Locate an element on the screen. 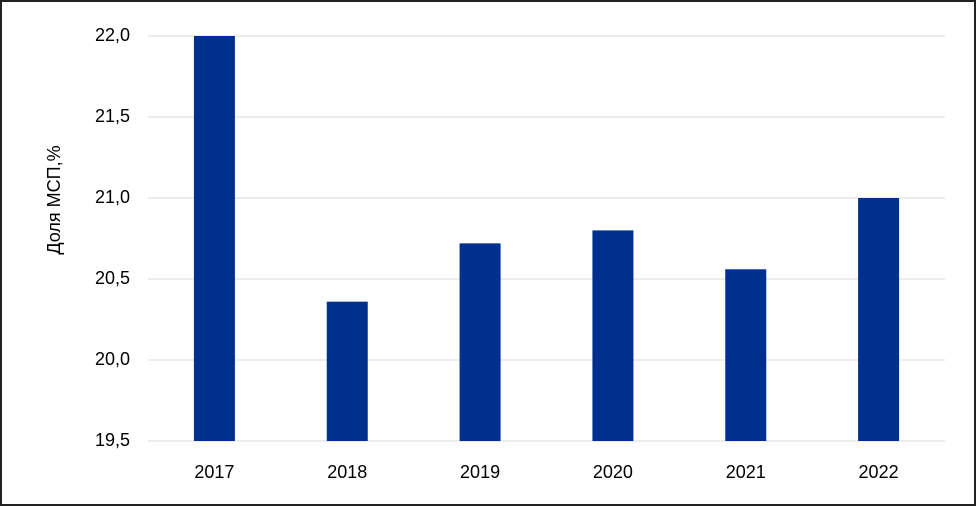  y-tick-label: 22,0 is located at coordinates (112, 35).